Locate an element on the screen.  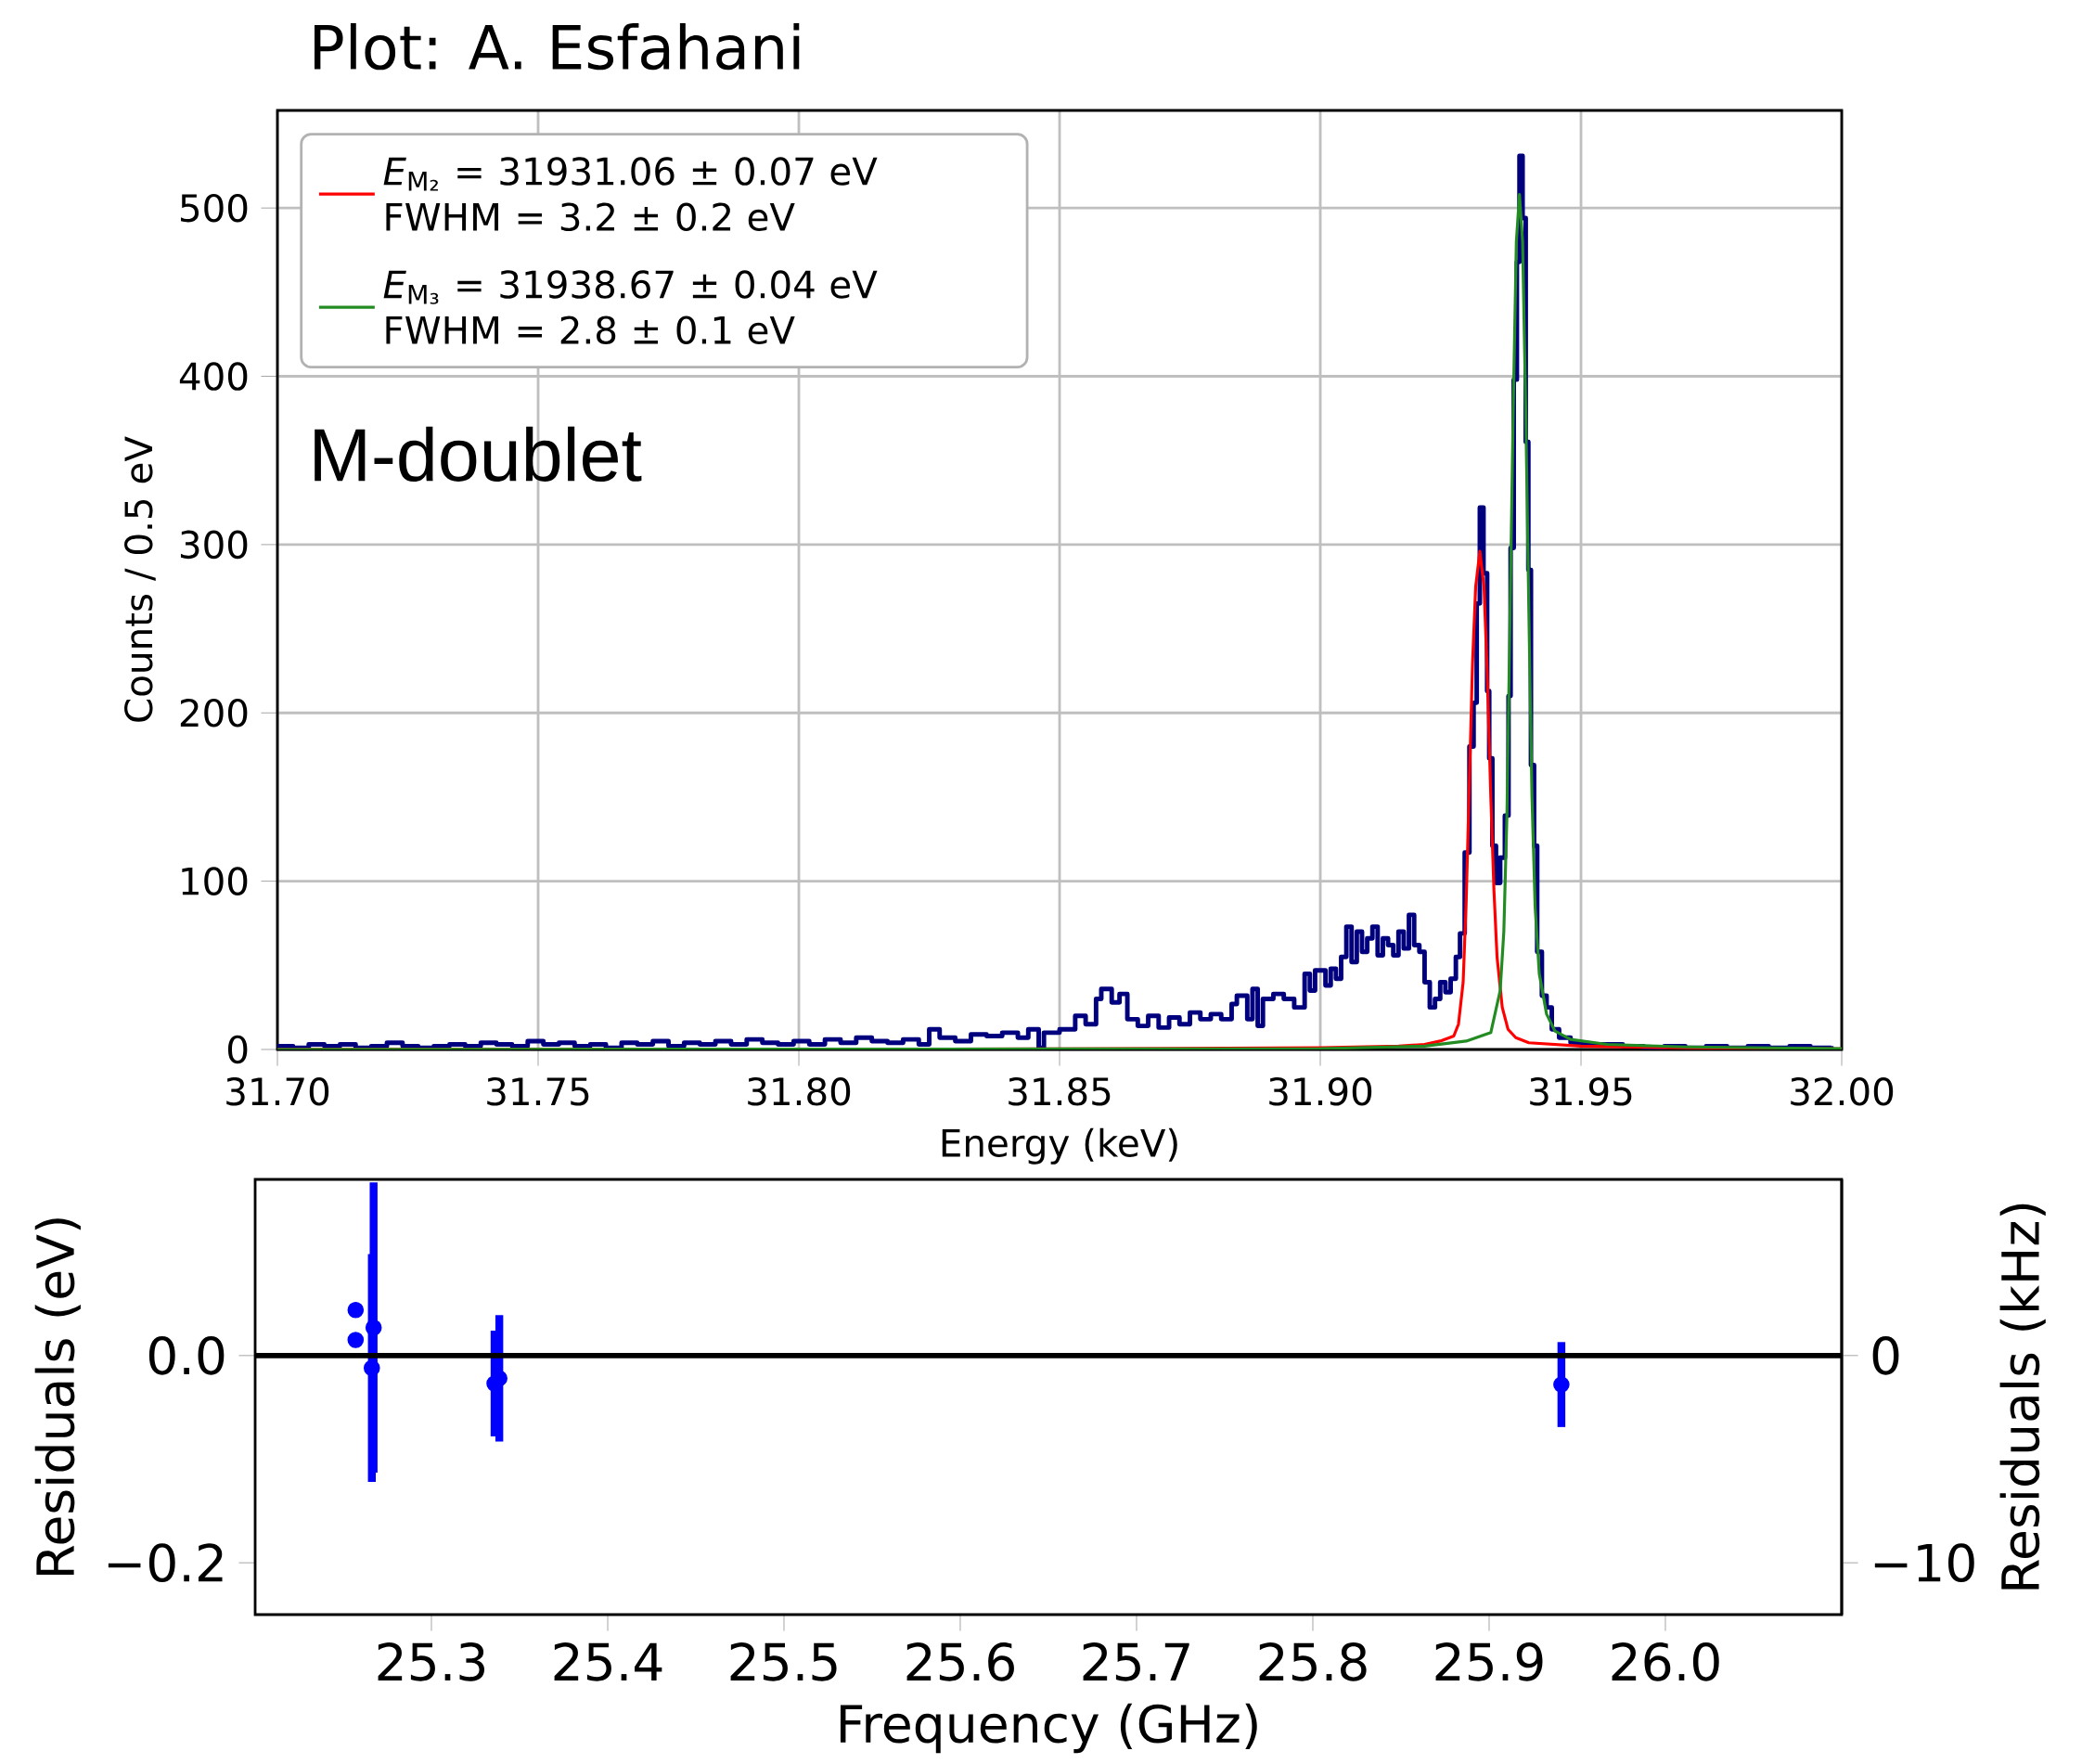
y-tick-label: 300 is located at coordinates (214, 545).